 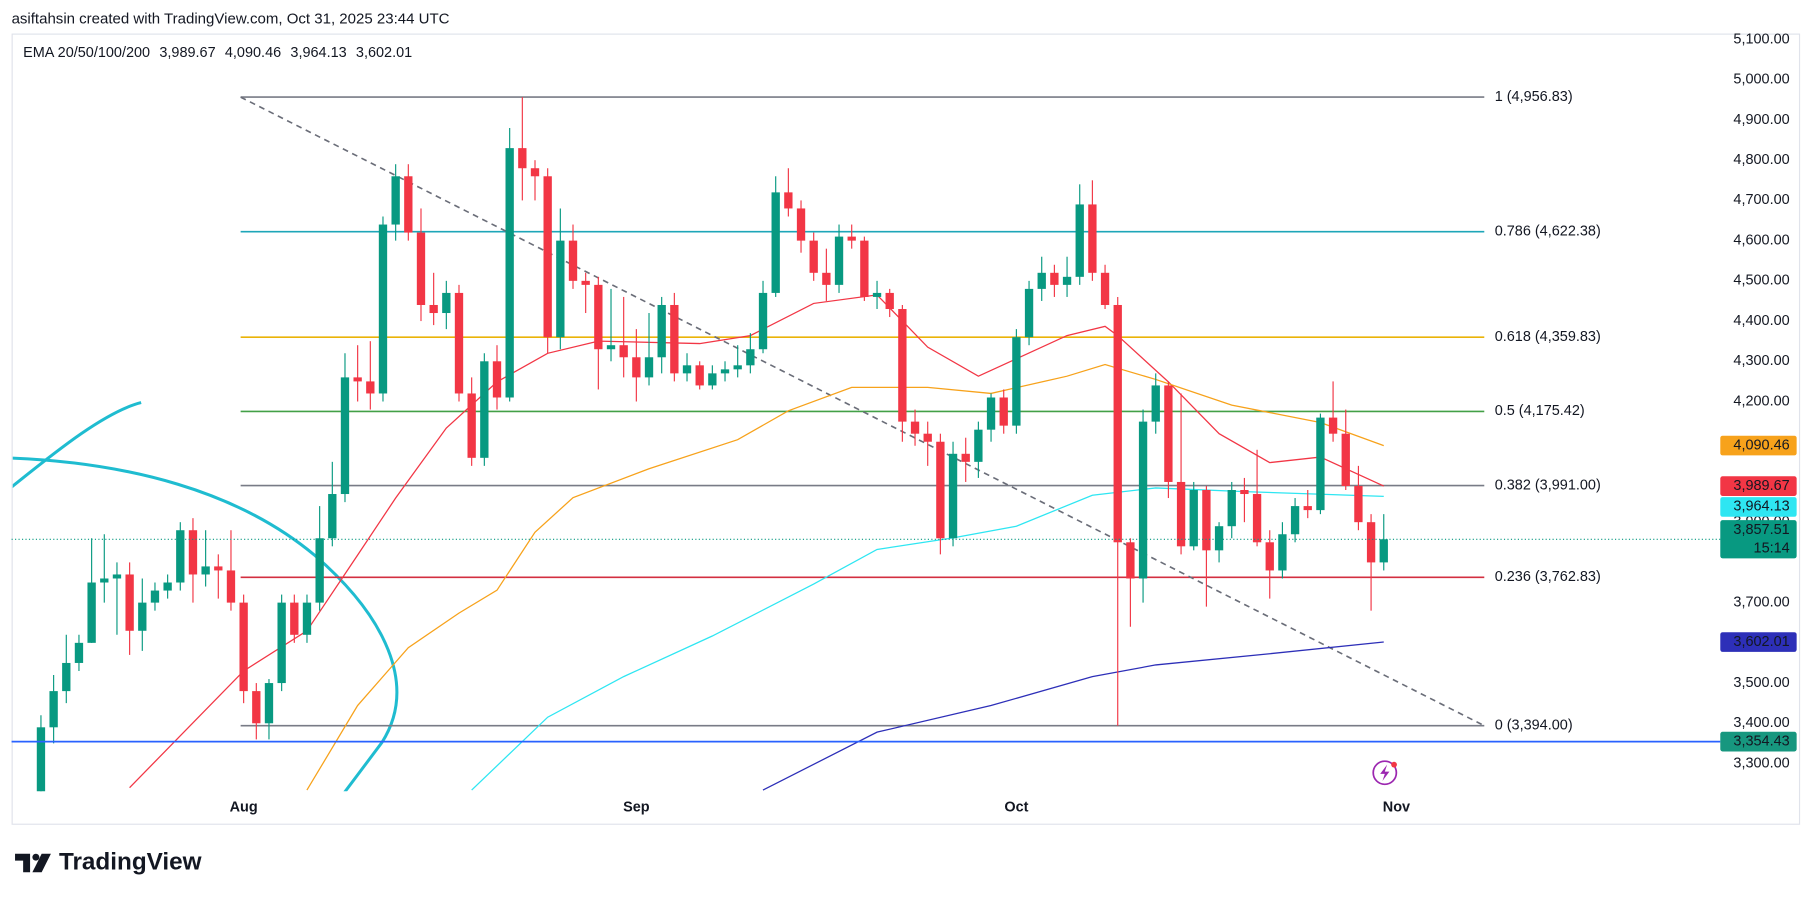 What do you see at coordinates (33, 863) in the screenshot?
I see `brand-logo` at bounding box center [33, 863].